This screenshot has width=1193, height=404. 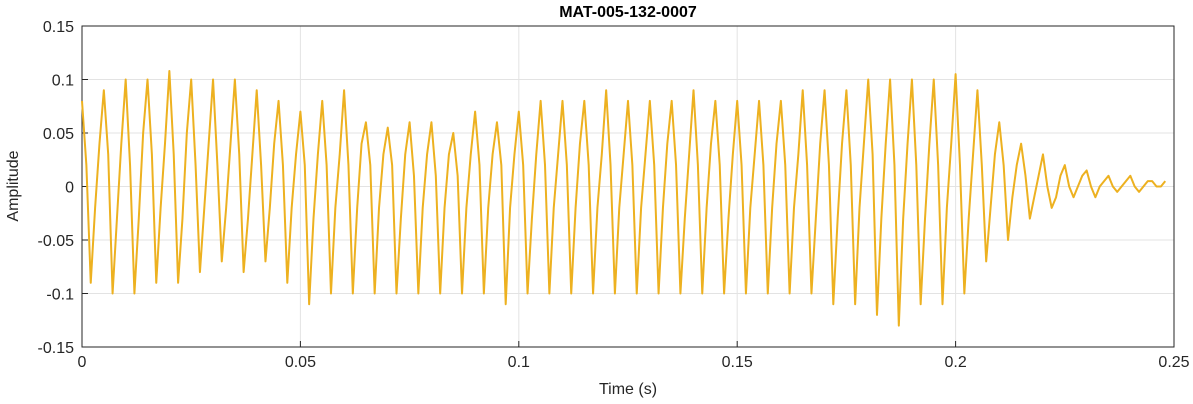 What do you see at coordinates (300, 362) in the screenshot?
I see `x-tick-label: 0.05` at bounding box center [300, 362].